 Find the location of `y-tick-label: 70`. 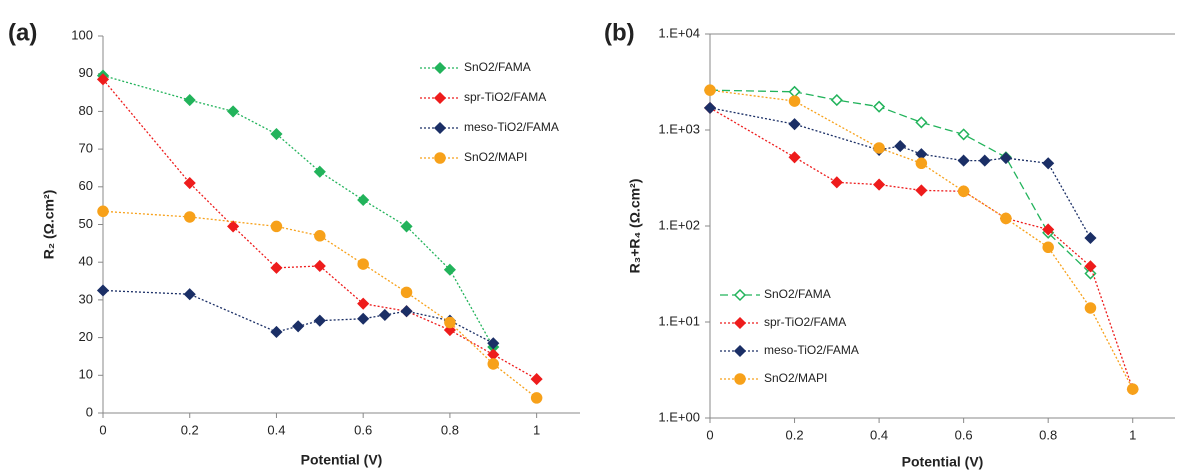

y-tick-label: 70 is located at coordinates (86, 148).